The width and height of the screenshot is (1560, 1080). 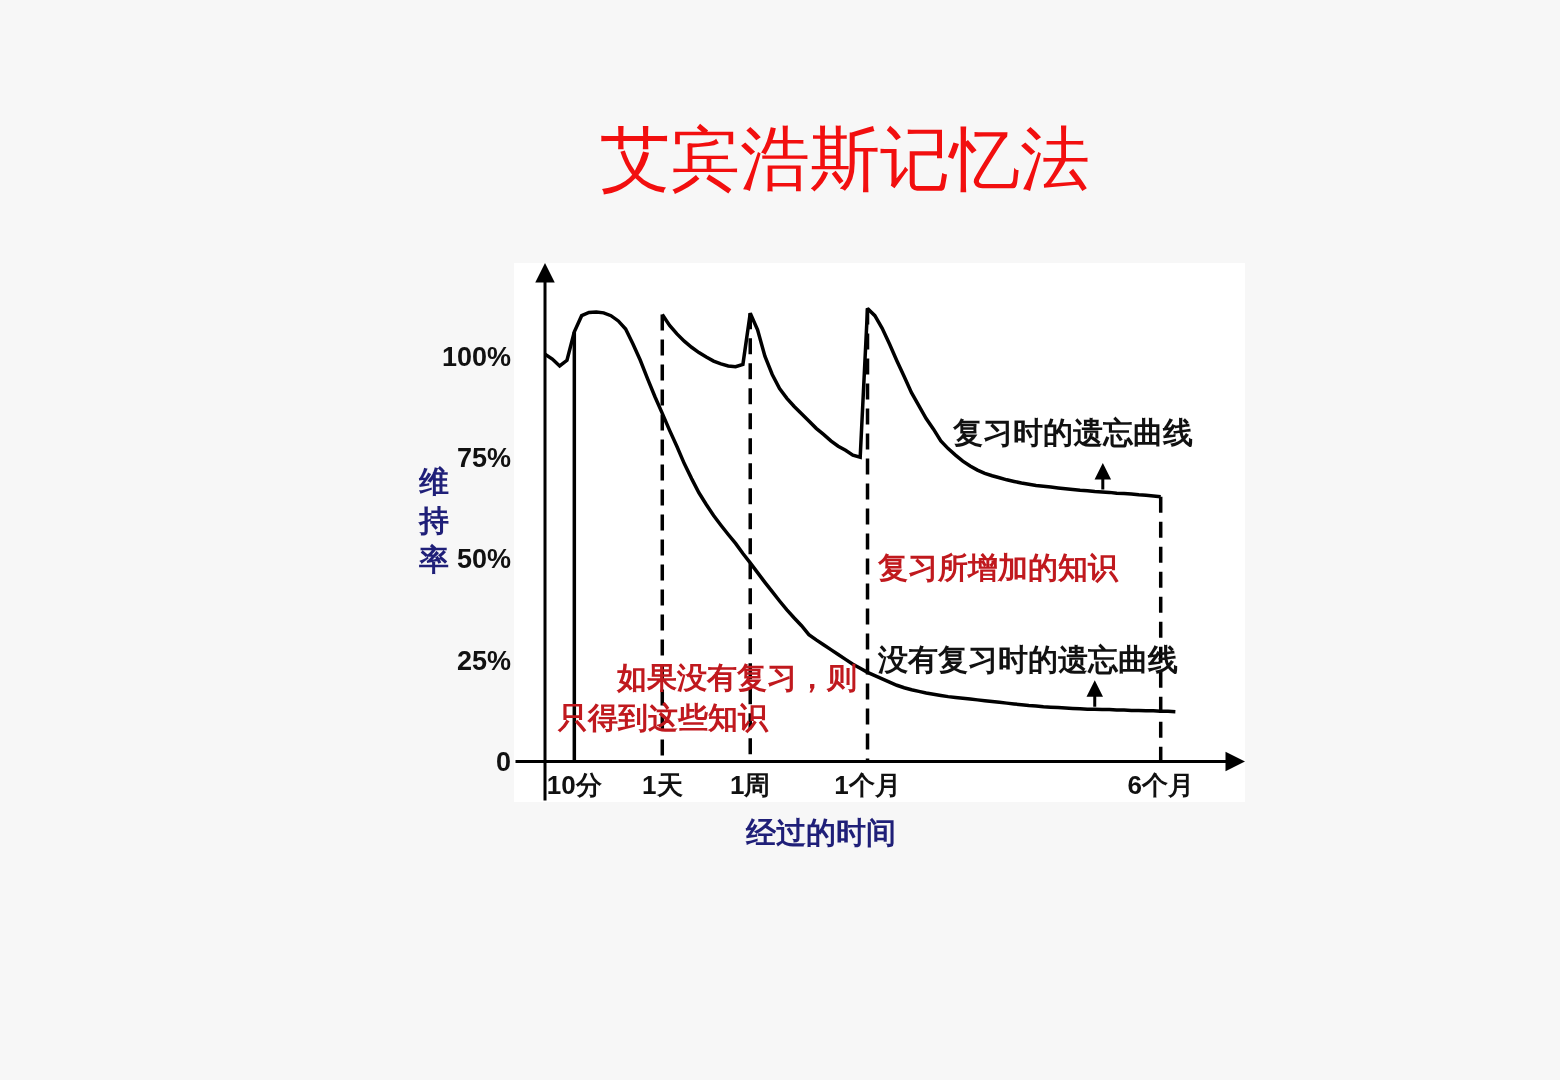 What do you see at coordinates (574, 785) in the screenshot?
I see `x-tick-label: 10分` at bounding box center [574, 785].